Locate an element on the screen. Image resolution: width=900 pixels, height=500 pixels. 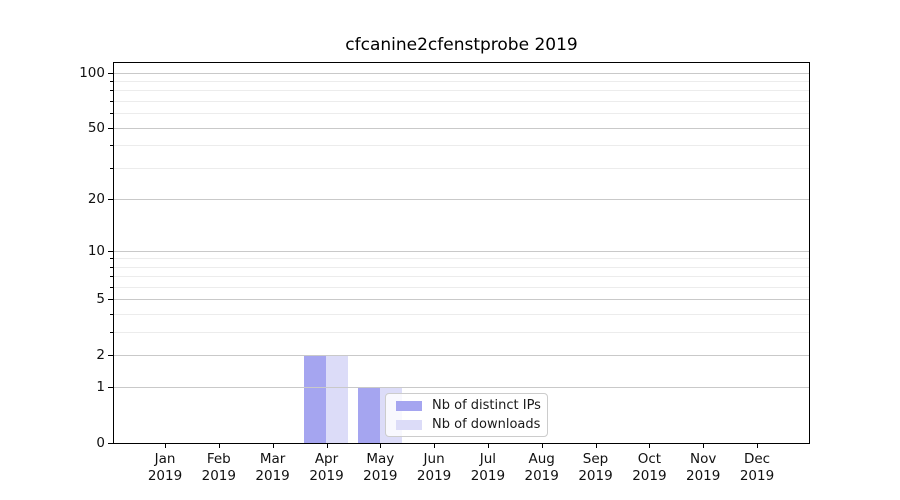
x-tick-month: Jun is located at coordinates (434, 459).